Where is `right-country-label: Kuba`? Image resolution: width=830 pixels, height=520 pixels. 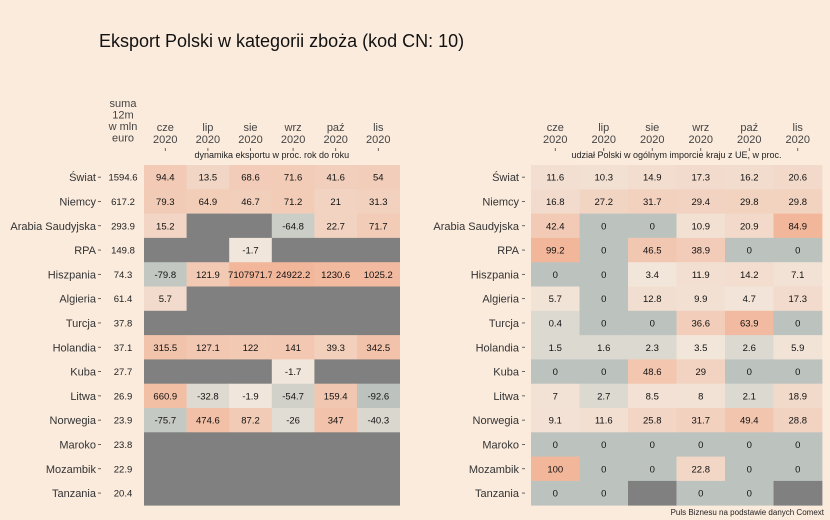
right-country-label: Kuba is located at coordinates (506, 373).